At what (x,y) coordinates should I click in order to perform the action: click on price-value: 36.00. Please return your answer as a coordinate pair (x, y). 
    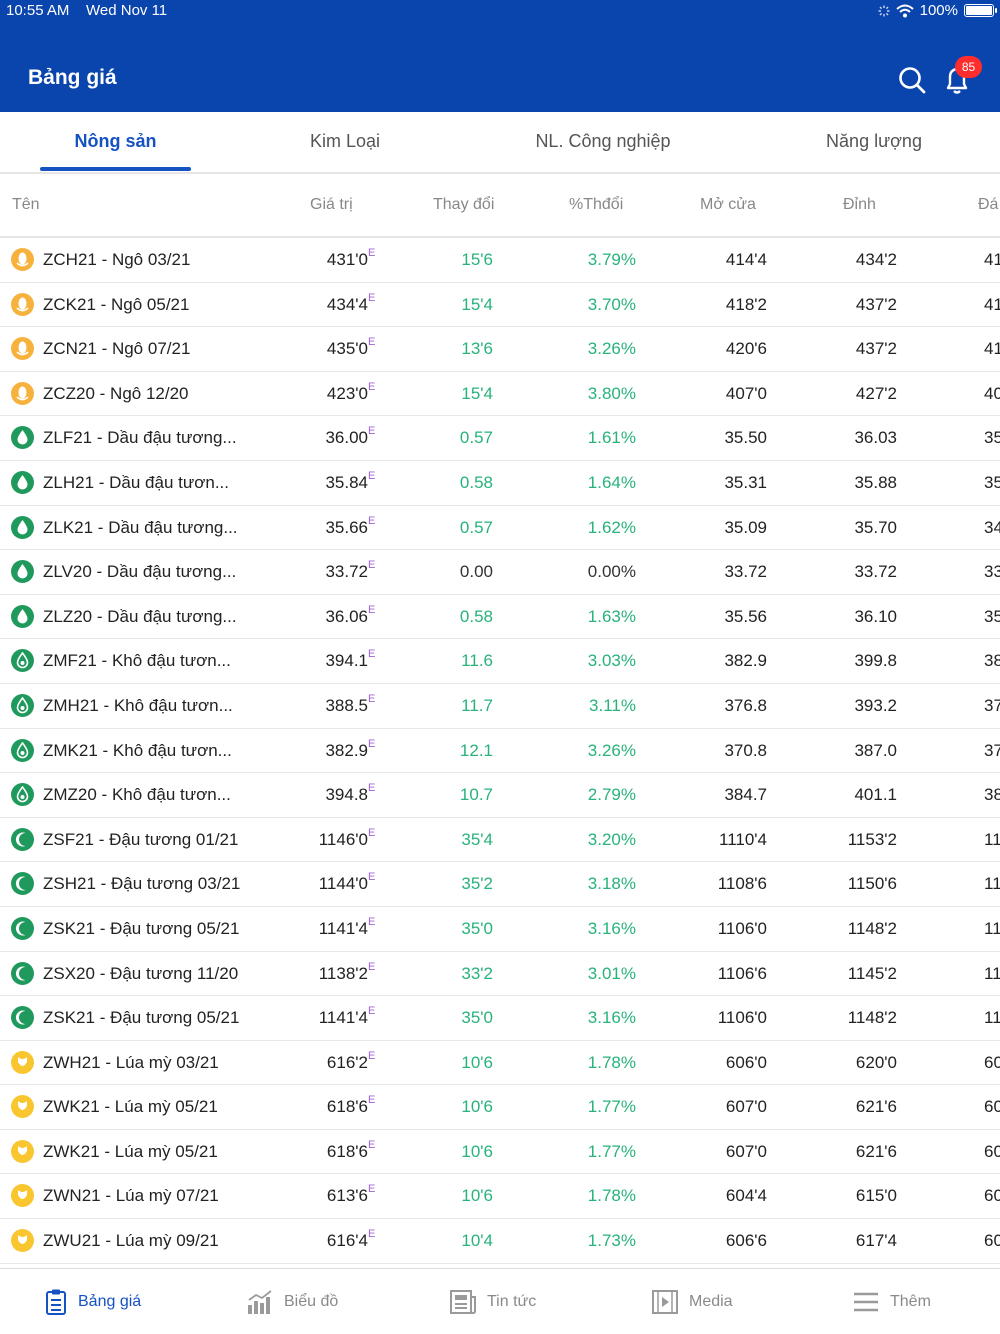
    Looking at the image, I should click on (346, 438).